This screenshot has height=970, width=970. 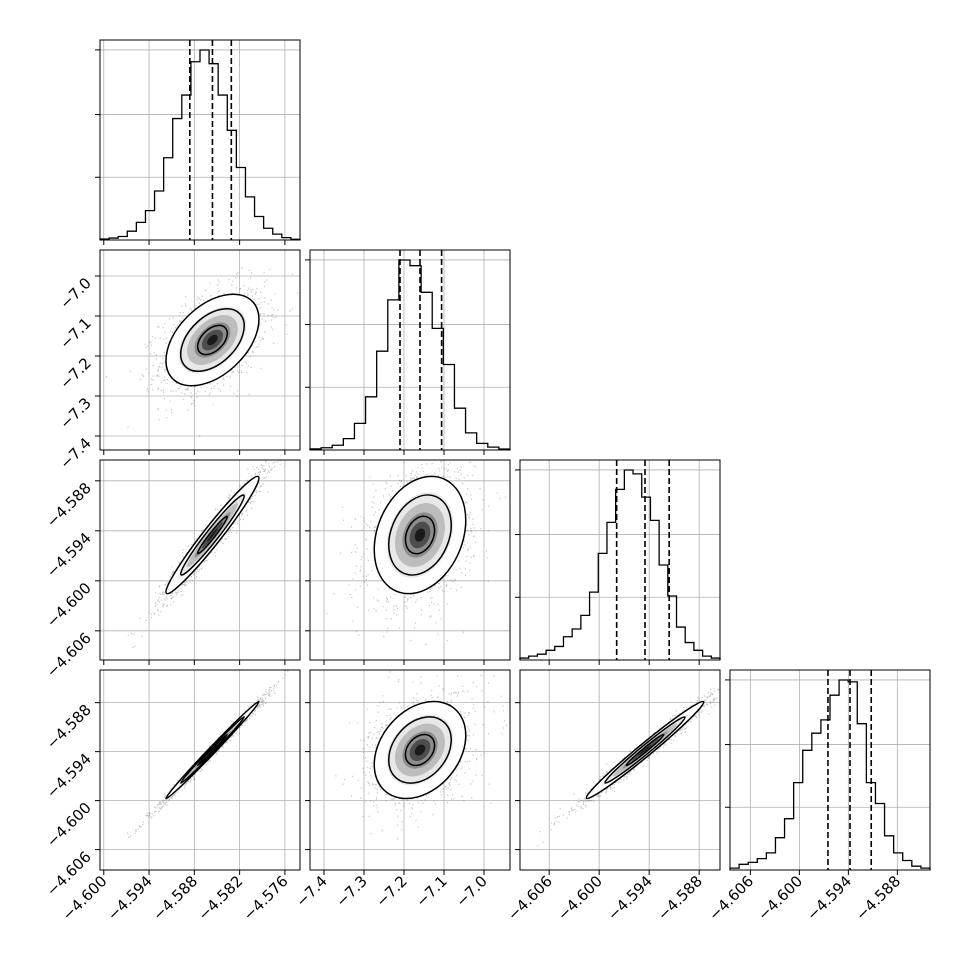 What do you see at coordinates (69, 655) in the screenshot?
I see `y-tick-label: −4.606` at bounding box center [69, 655].